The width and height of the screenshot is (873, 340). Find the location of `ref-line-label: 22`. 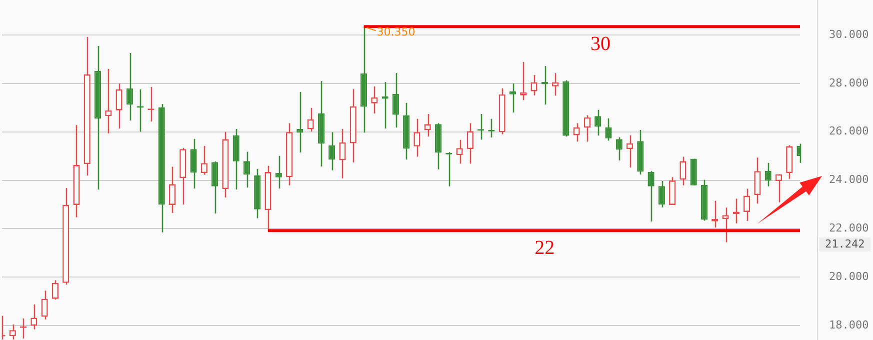

ref-line-label: 22 is located at coordinates (544, 247).